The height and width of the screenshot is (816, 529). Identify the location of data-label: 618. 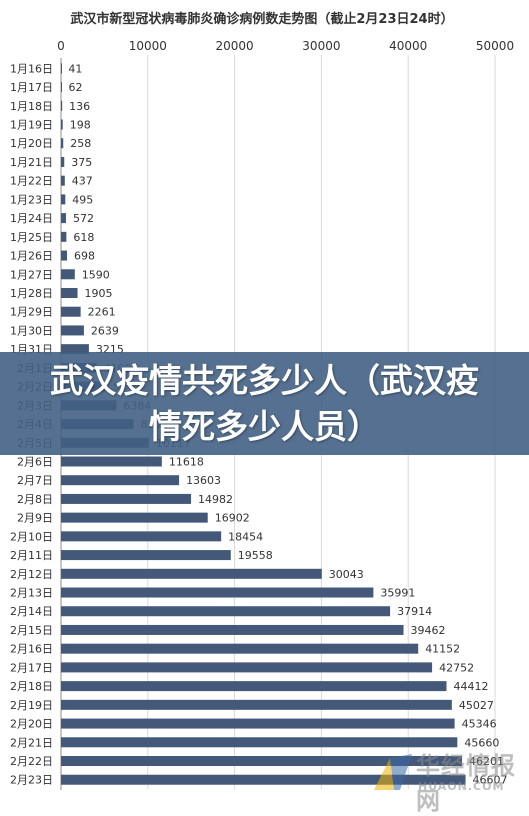
(83, 237).